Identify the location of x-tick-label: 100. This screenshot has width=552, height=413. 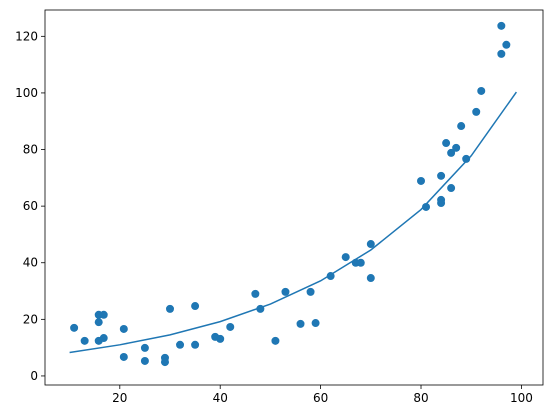
(521, 398).